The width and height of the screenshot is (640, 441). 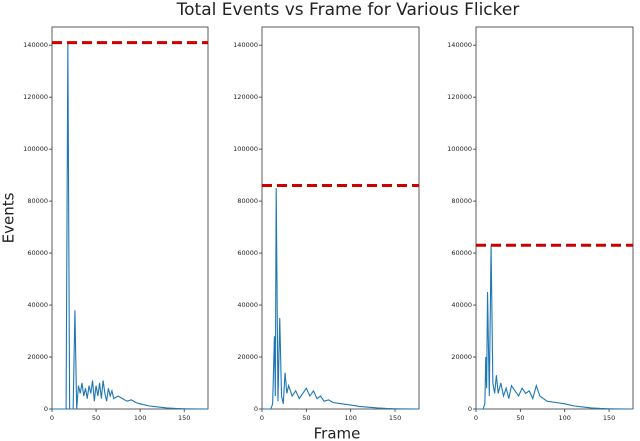 What do you see at coordinates (337, 433) in the screenshot?
I see `x-axis-label: Frame` at bounding box center [337, 433].